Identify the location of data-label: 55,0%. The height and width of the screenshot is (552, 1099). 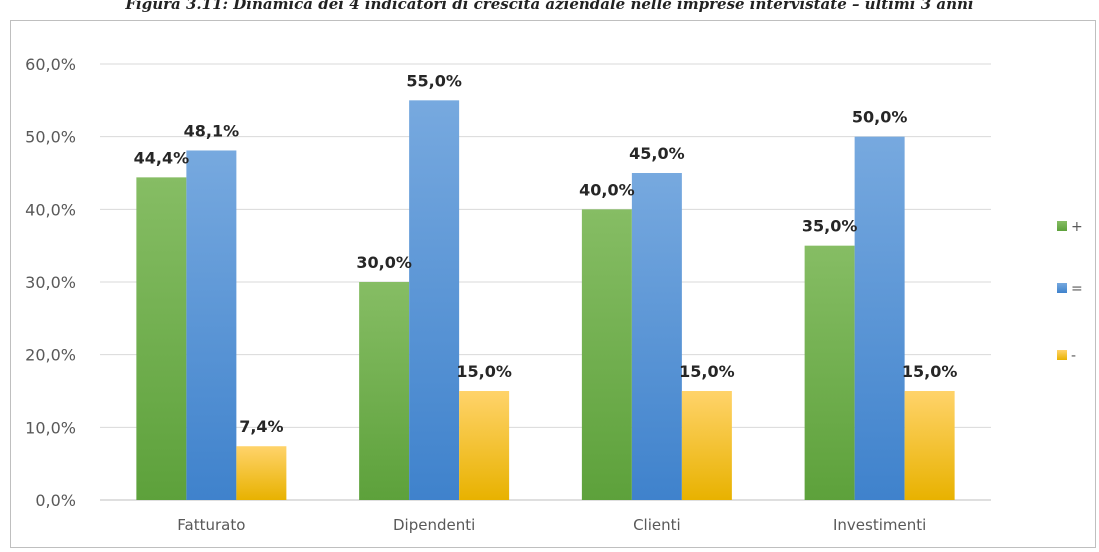
(434, 80).